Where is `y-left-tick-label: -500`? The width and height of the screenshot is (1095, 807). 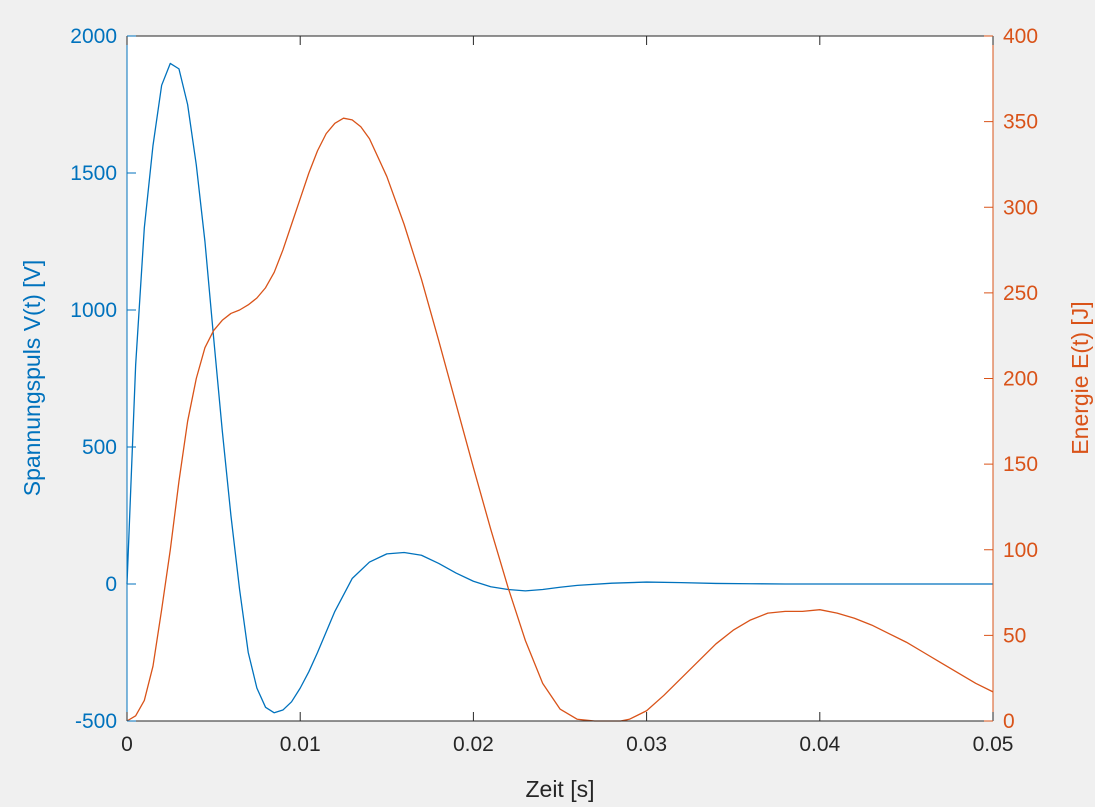
y-left-tick-label: -500 is located at coordinates (96, 721).